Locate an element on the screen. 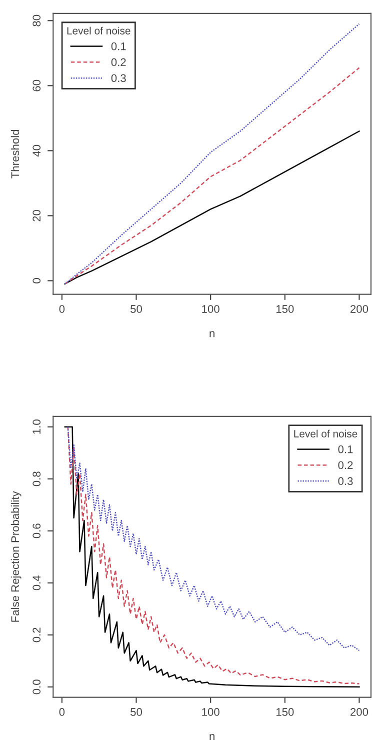  y-tick-label: 0.2 is located at coordinates (36, 635).